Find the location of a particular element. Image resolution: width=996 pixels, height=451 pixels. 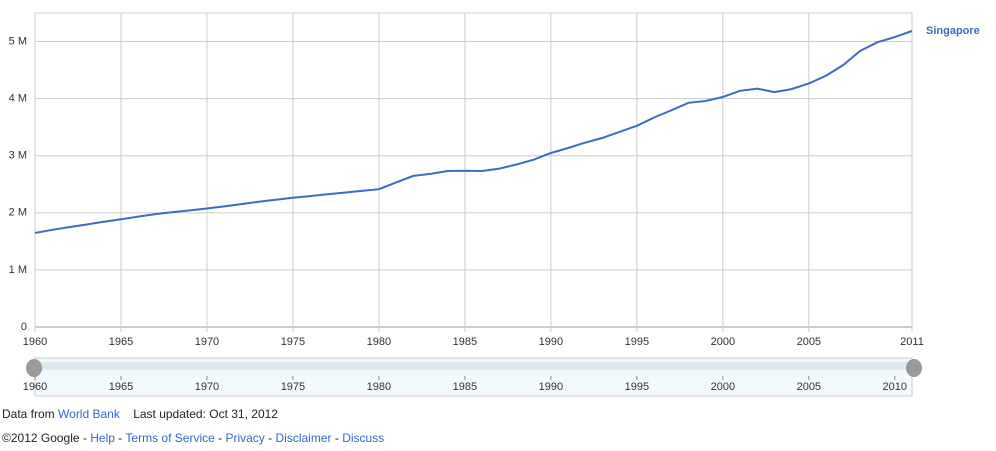

timeline-label: 1990 is located at coordinates (551, 387).